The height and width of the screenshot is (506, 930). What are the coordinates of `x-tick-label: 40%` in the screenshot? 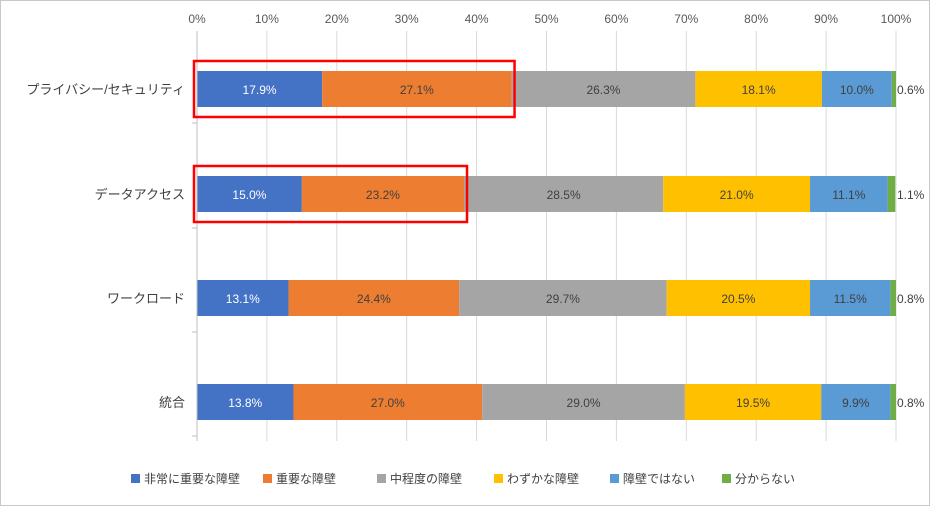 It's located at (477, 19).